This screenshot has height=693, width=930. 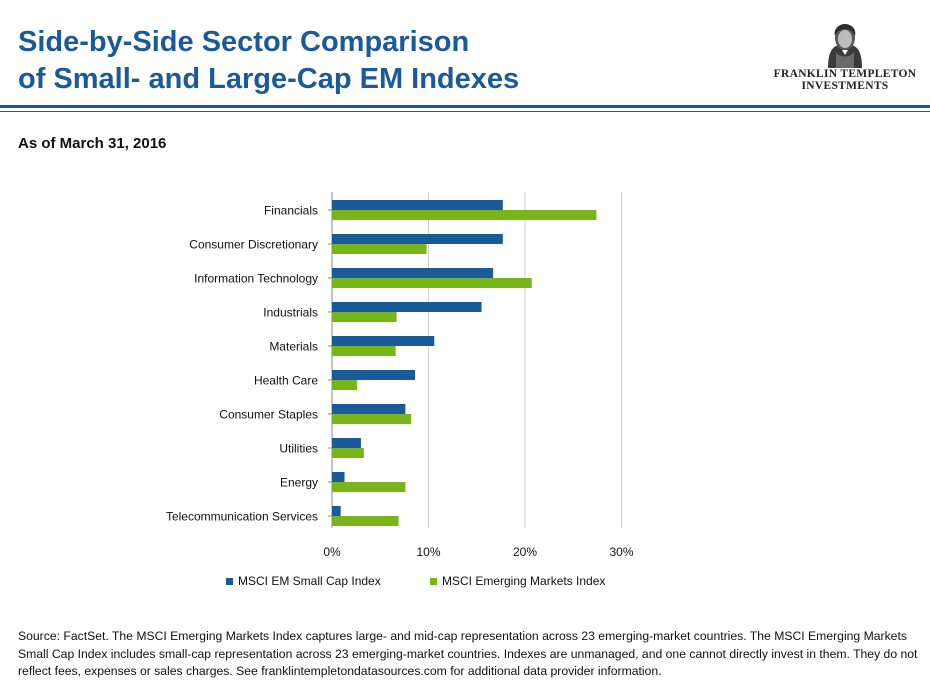 What do you see at coordinates (299, 483) in the screenshot?
I see `category-label: Energy` at bounding box center [299, 483].